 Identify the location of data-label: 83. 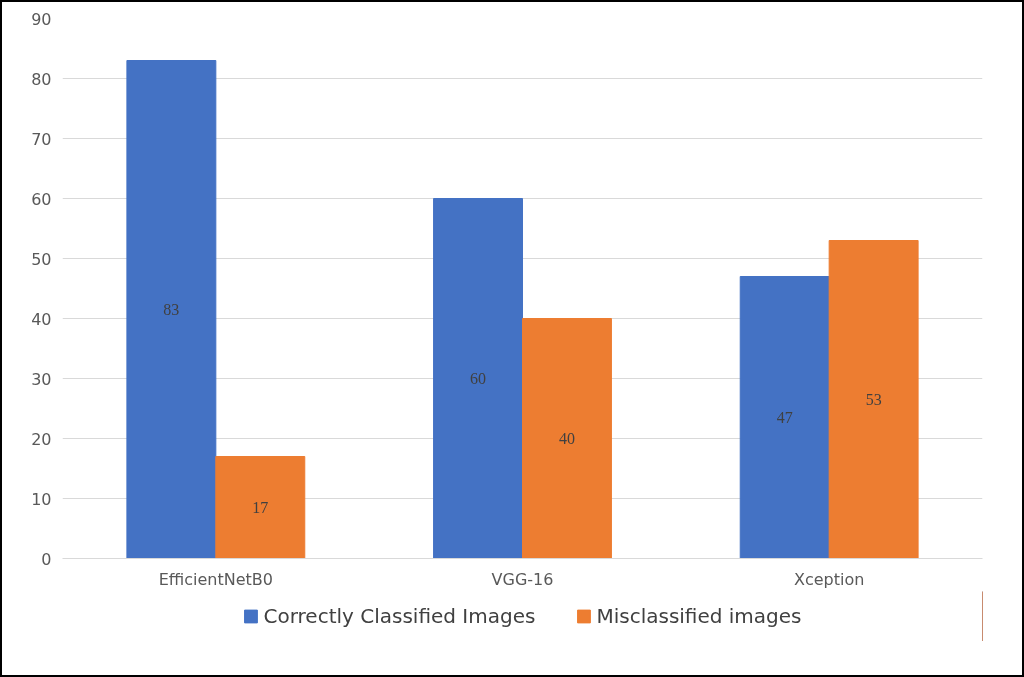
(171, 309).